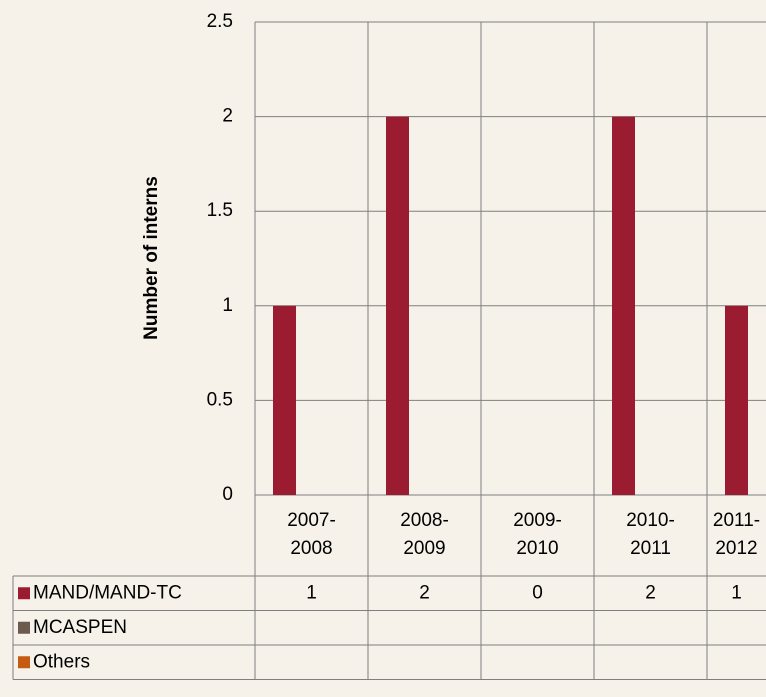 The width and height of the screenshot is (766, 697). I want to click on y-tick-label: 0.5, so click(220, 399).